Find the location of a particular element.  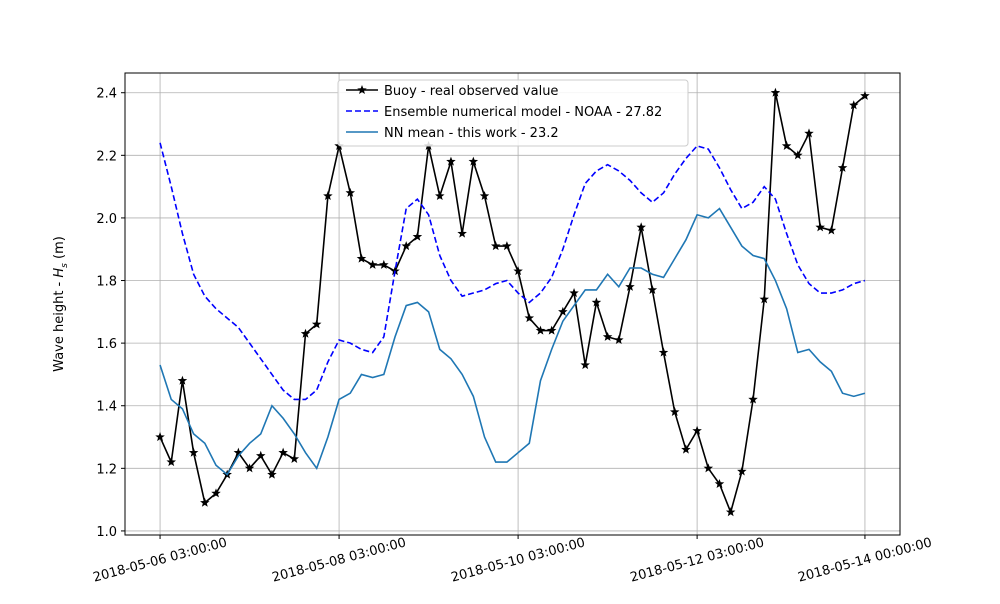

y-tick-label: 2.2 is located at coordinates (106, 156).